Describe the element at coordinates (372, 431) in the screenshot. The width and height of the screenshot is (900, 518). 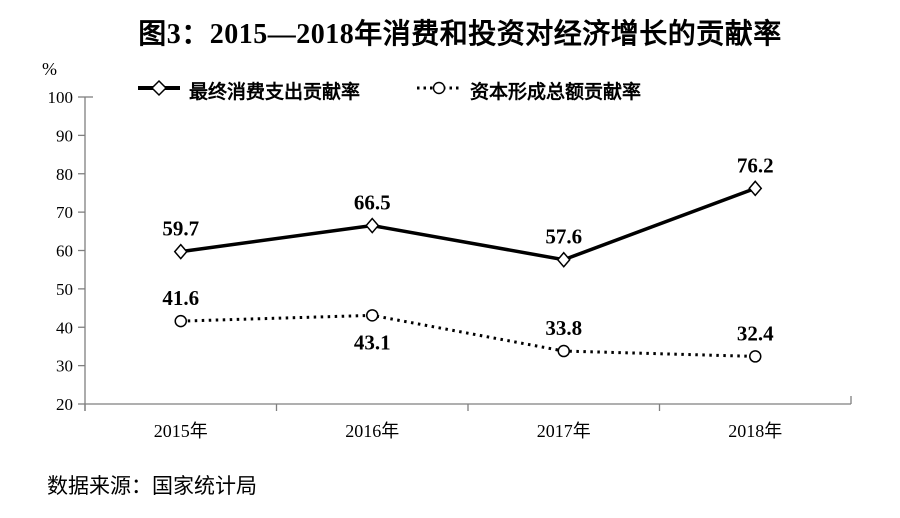
I see `x-category-label: 2016年` at that location.